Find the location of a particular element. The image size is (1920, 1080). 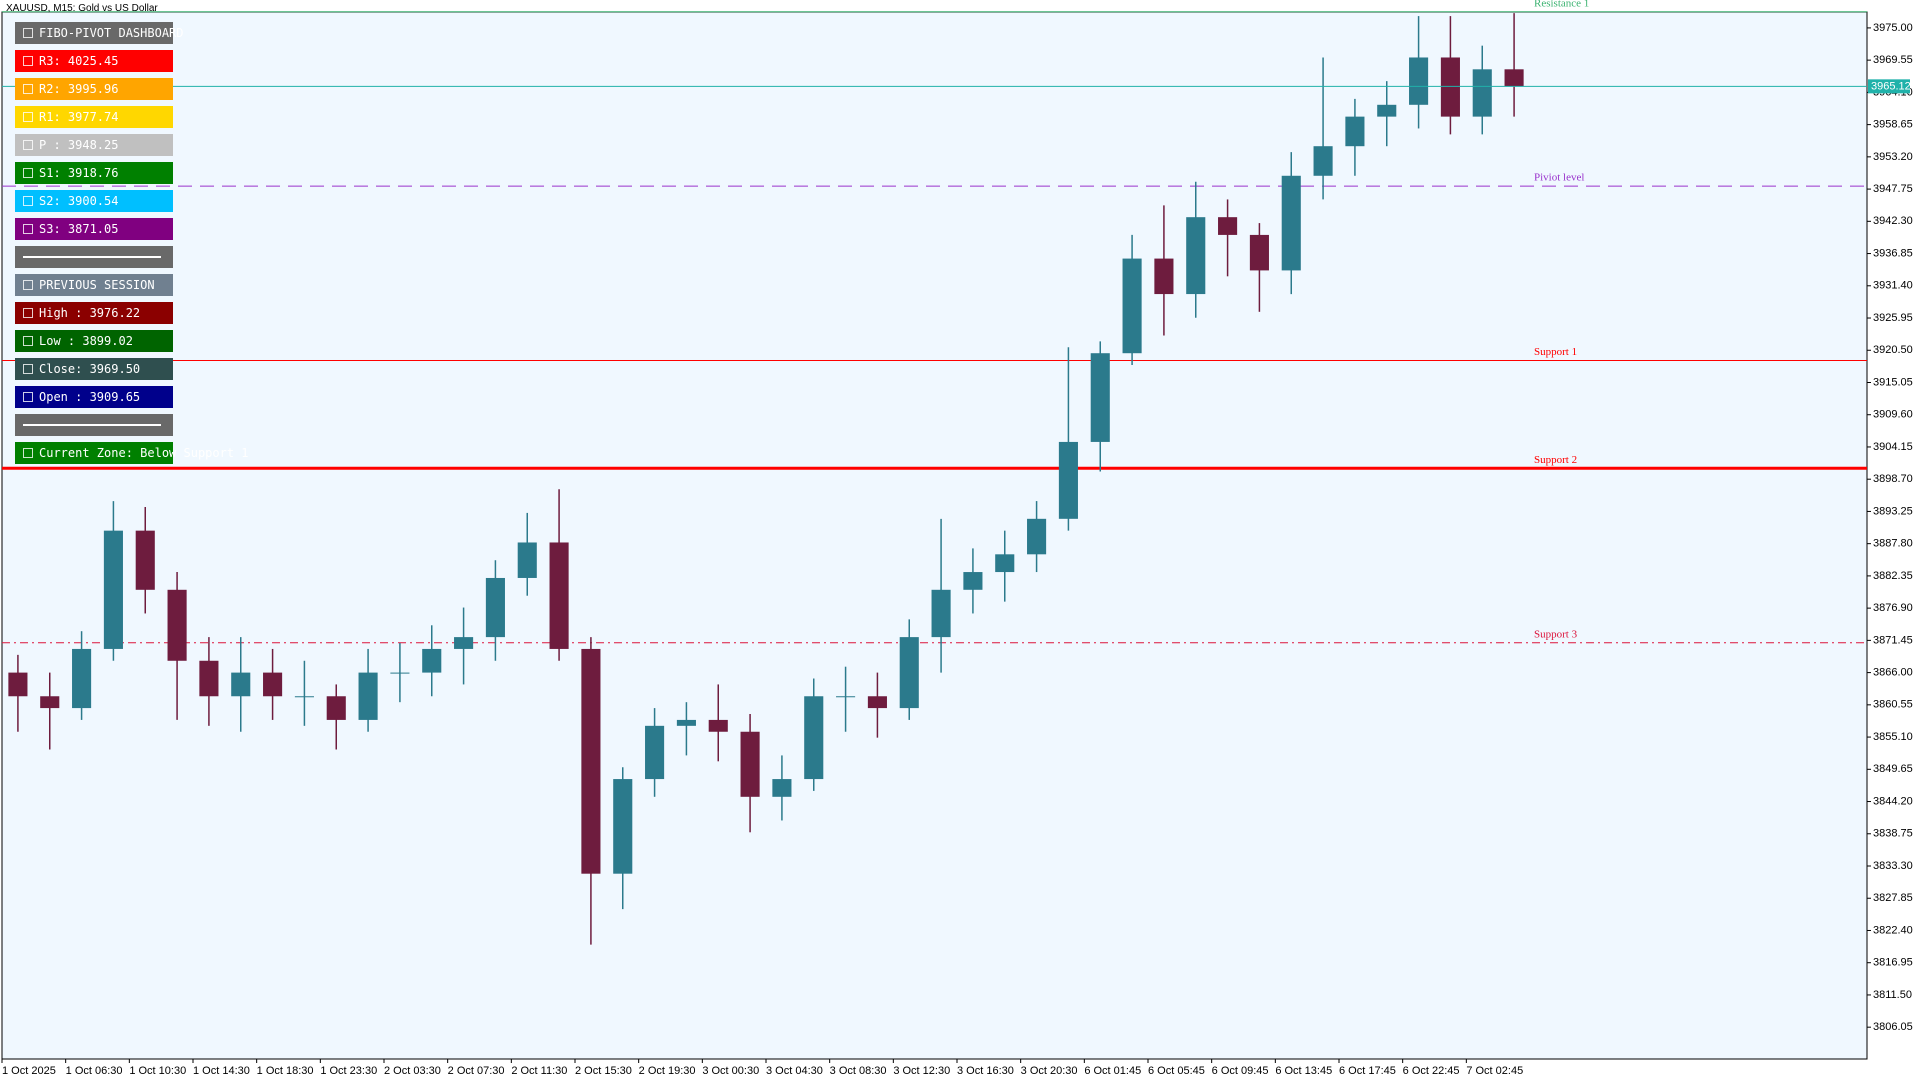

y-tick-label: 3827.85 is located at coordinates (1893, 898).